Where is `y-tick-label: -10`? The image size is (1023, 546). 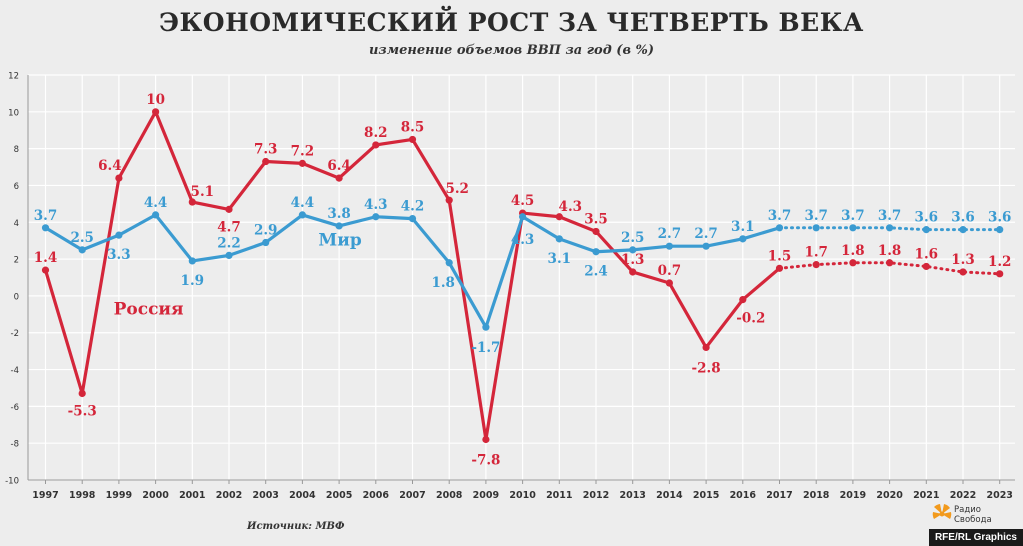
y-tick-label: -10 is located at coordinates (12, 482).